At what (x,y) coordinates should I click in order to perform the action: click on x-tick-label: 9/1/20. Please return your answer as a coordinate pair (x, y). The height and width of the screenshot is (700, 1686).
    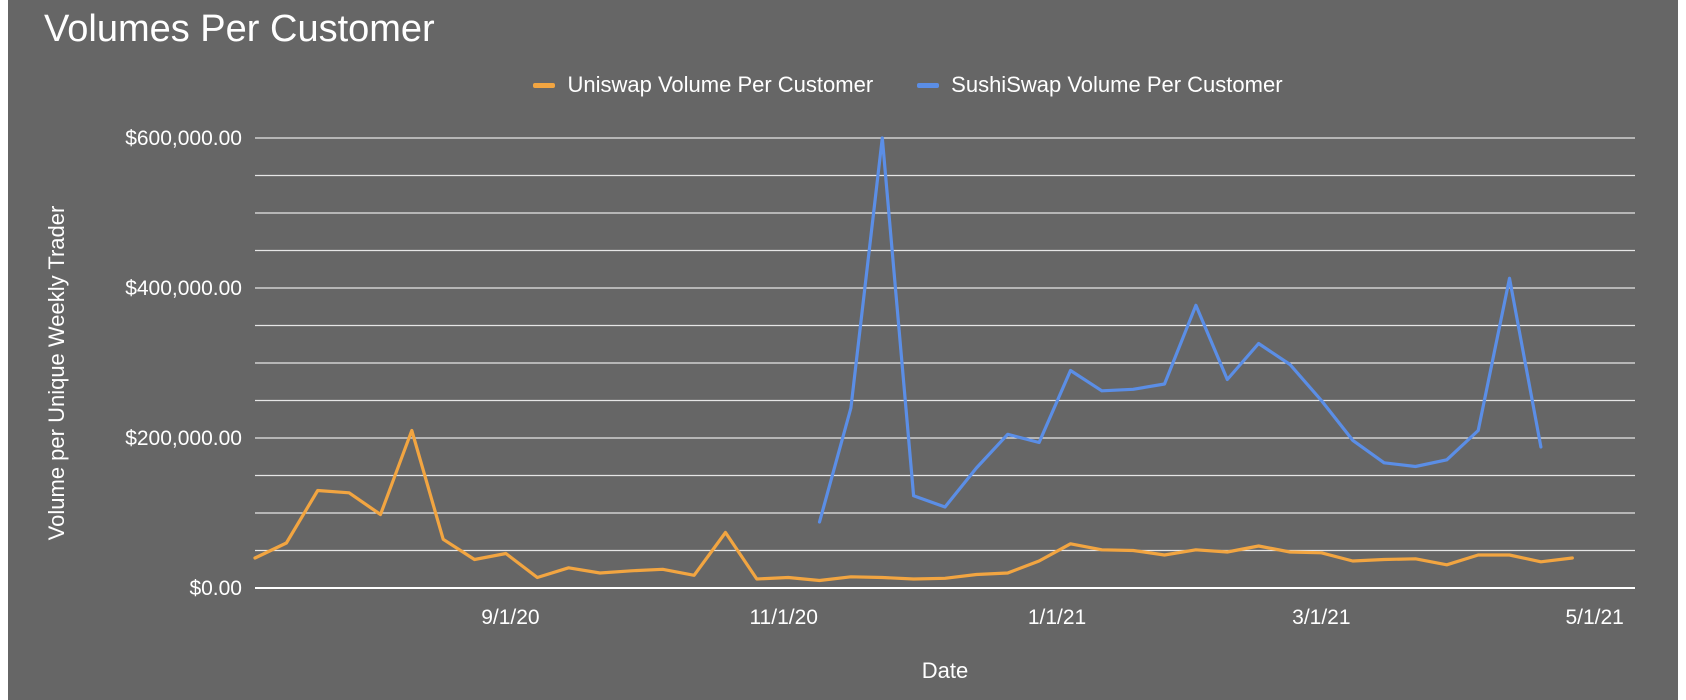
    Looking at the image, I should click on (510, 617).